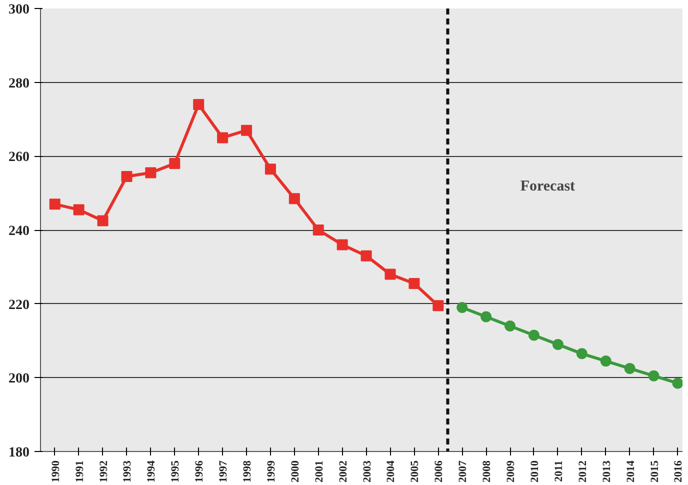  What do you see at coordinates (487, 471) in the screenshot?
I see `x-tick-label: 2008` at bounding box center [487, 471].